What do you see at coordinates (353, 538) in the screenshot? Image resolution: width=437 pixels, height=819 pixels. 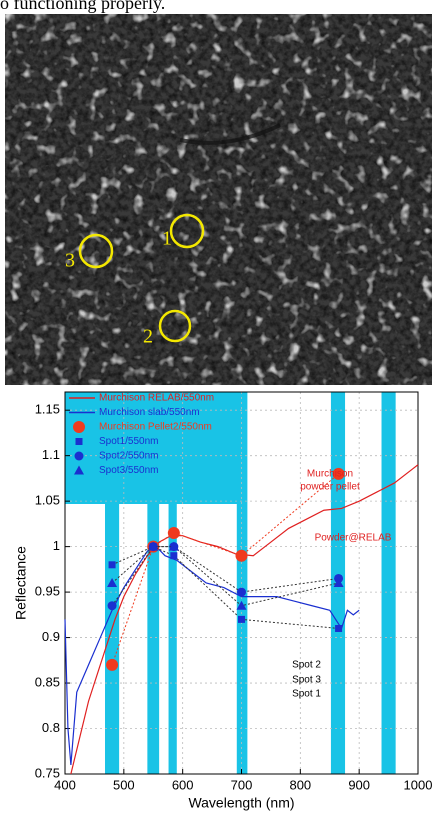 I see `annotation: Powder@RELAB` at bounding box center [353, 538].